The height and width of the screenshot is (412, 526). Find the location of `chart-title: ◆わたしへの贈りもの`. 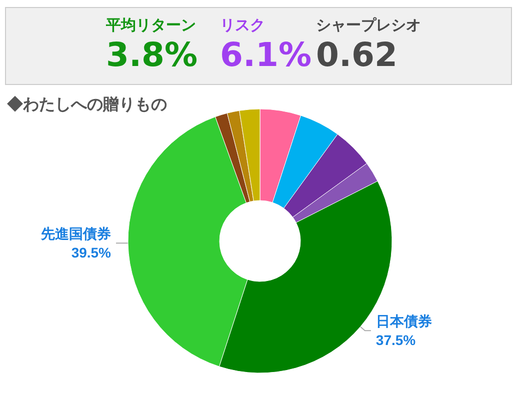

chart-title: ◆わたしへの贈りもの is located at coordinates (87, 105).